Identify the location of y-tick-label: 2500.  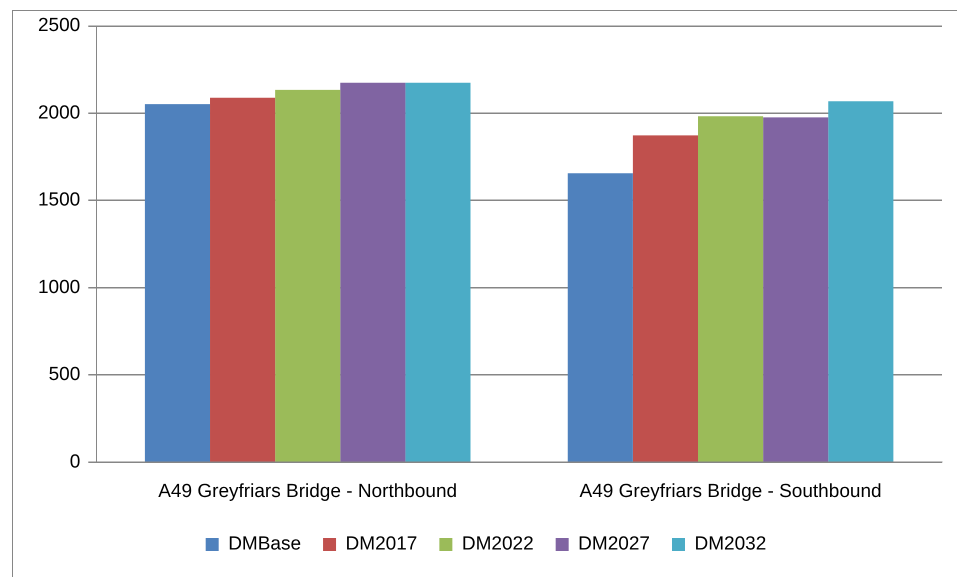
(59, 25).